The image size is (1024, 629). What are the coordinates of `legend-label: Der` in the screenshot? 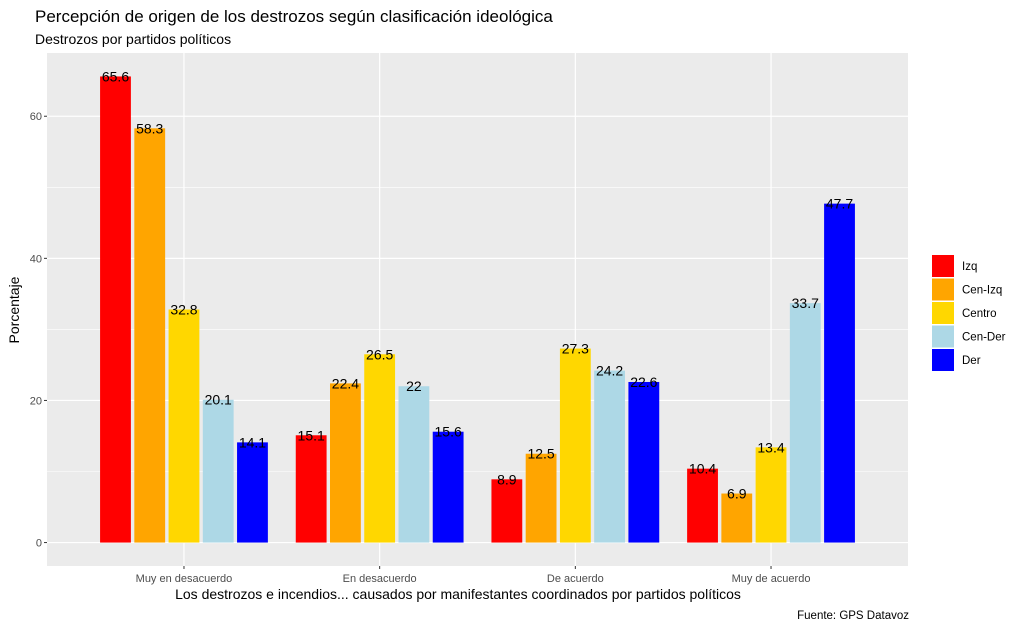 It's located at (971, 361).